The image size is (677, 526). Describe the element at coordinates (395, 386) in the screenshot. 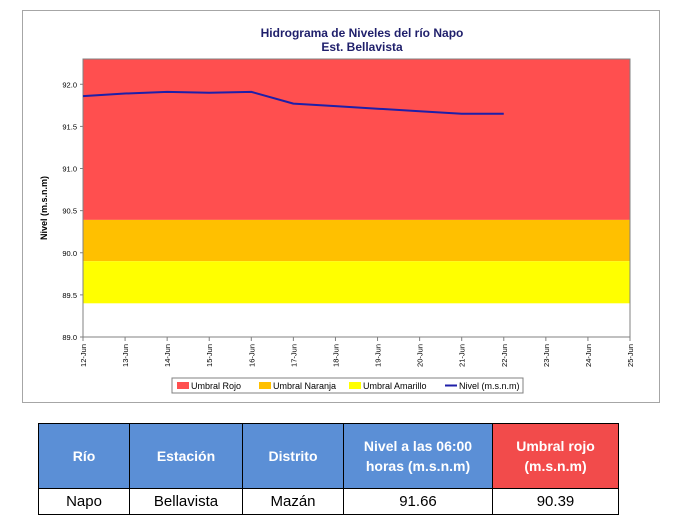

I see `legend-label-umbral-amarillo: Umbral Amarillo` at that location.